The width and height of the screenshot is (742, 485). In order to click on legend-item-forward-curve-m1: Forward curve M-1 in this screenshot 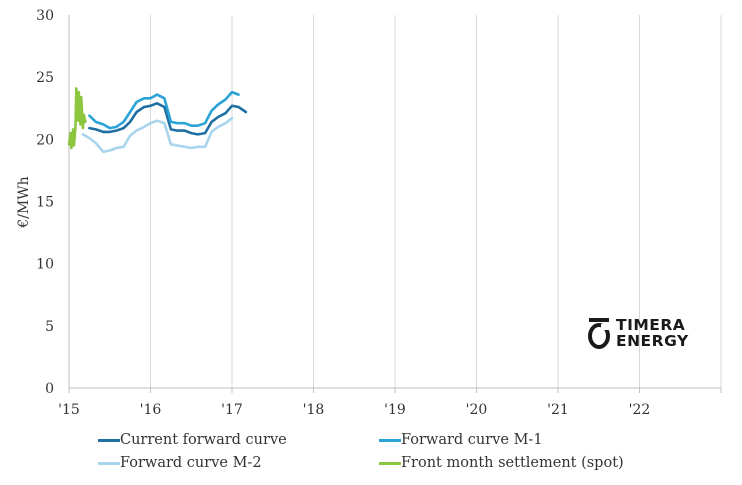, I will do `click(461, 440)`.